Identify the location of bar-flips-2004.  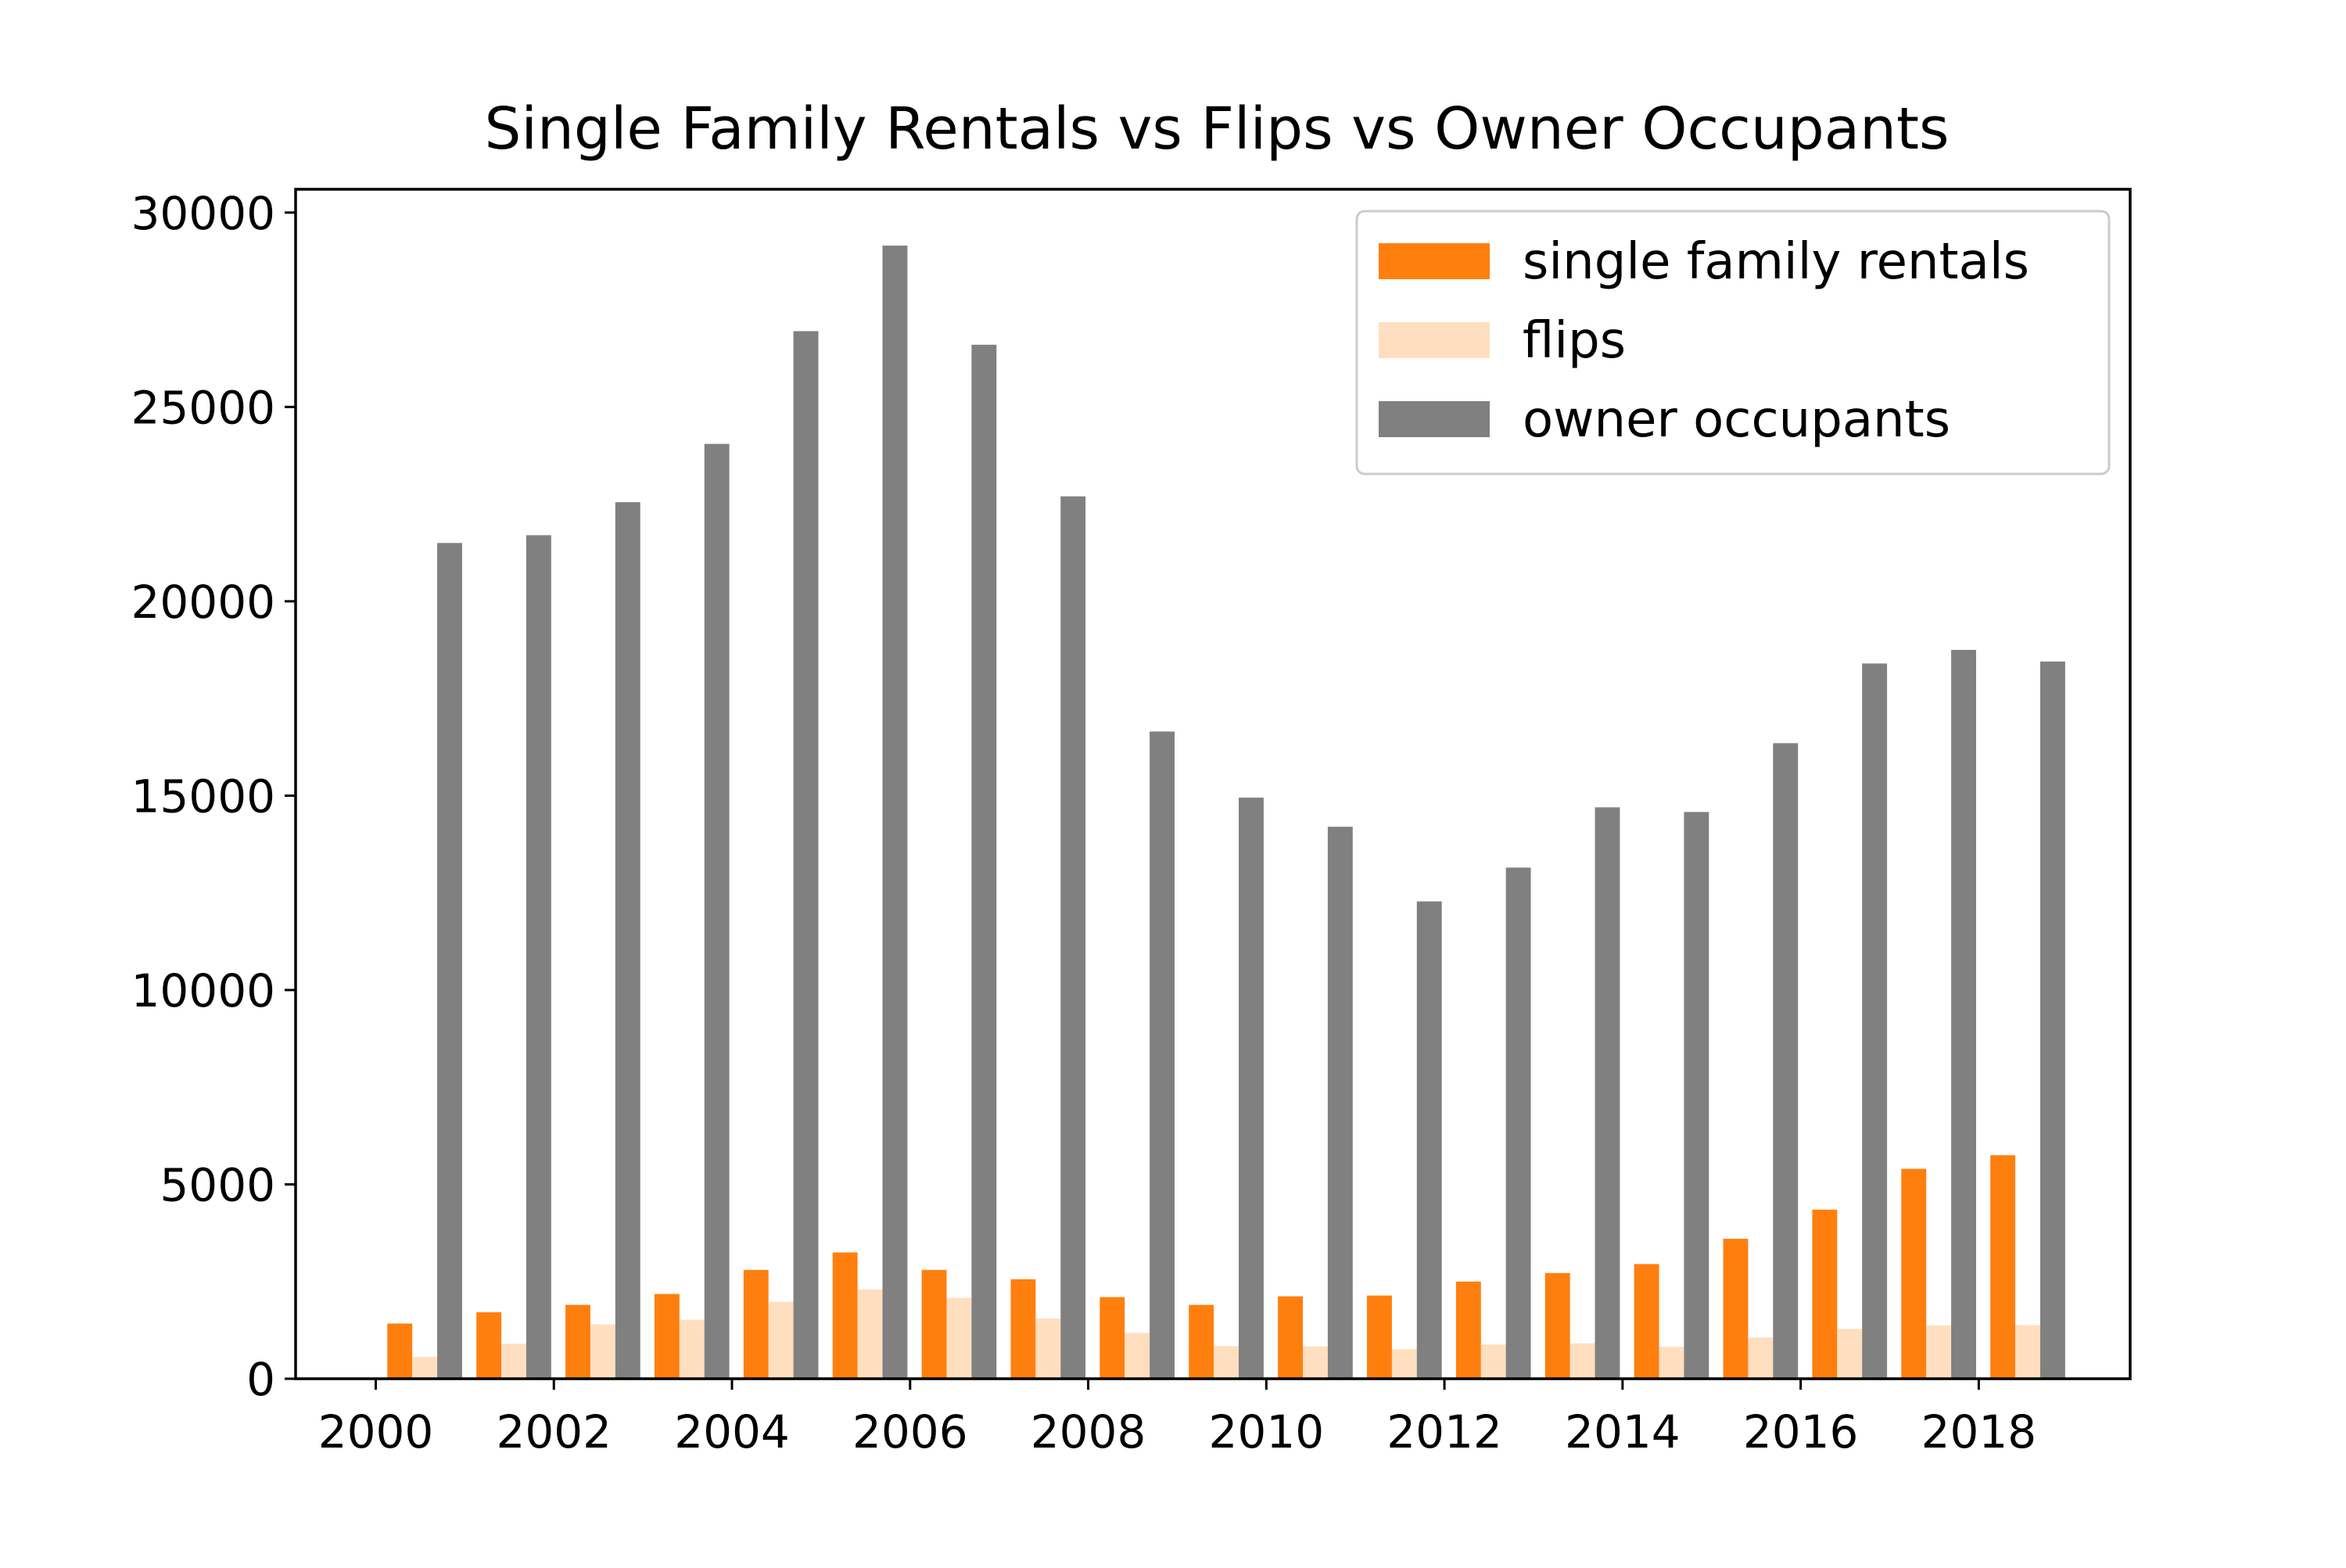
(781, 1340).